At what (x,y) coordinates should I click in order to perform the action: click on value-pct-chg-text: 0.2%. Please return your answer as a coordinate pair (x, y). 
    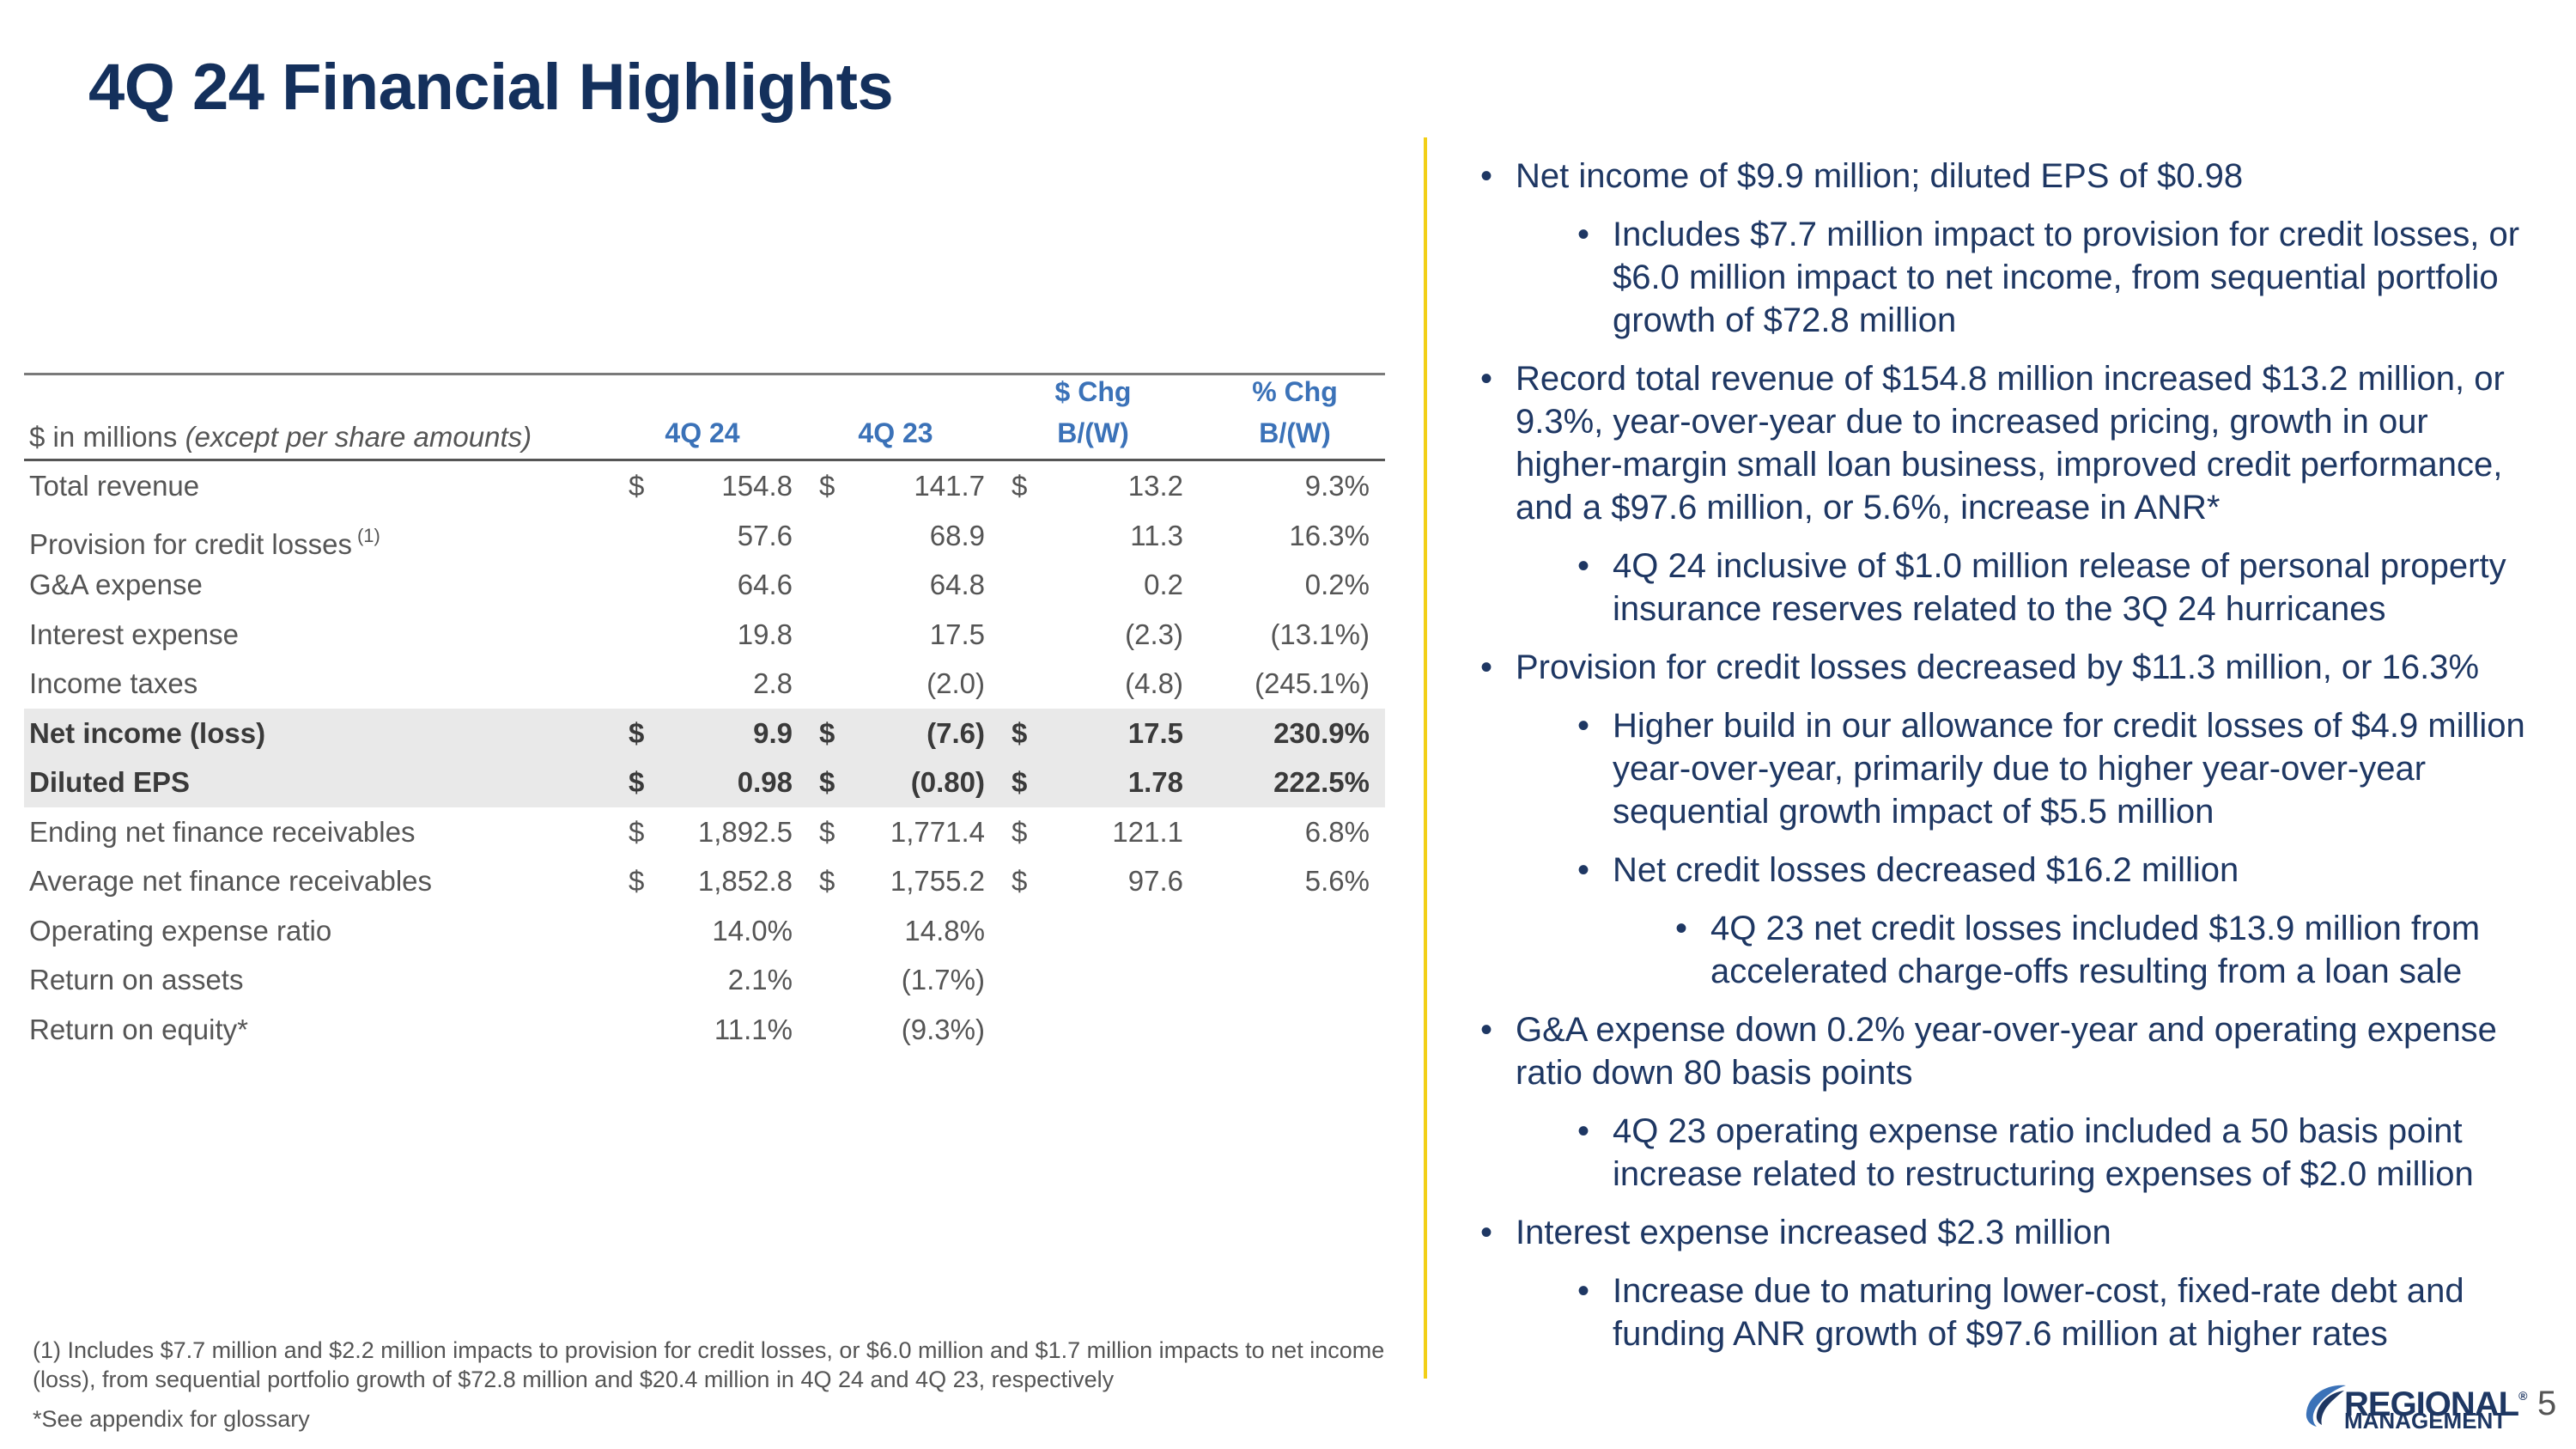
    Looking at the image, I should click on (1337, 584).